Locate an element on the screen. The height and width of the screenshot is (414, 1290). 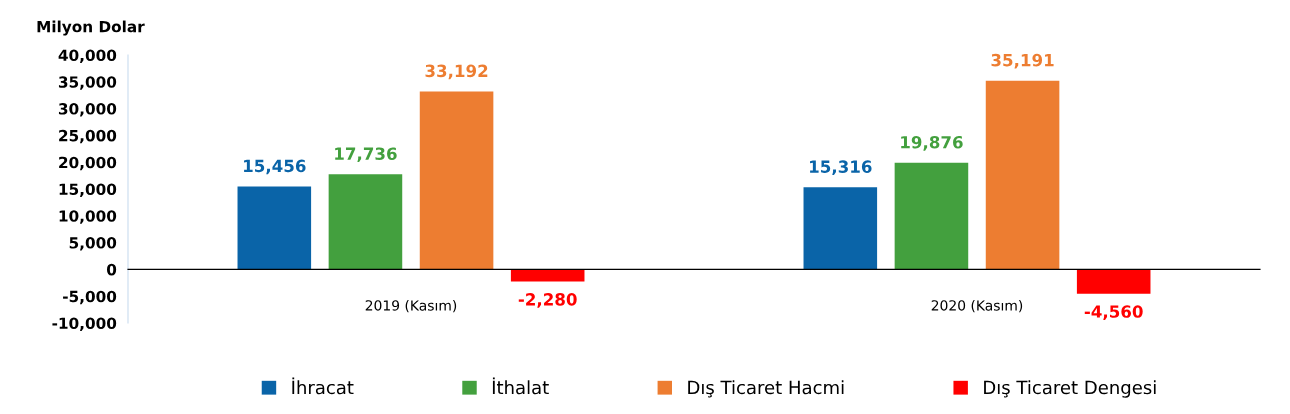
legend-label: İhracat is located at coordinates (323, 386).